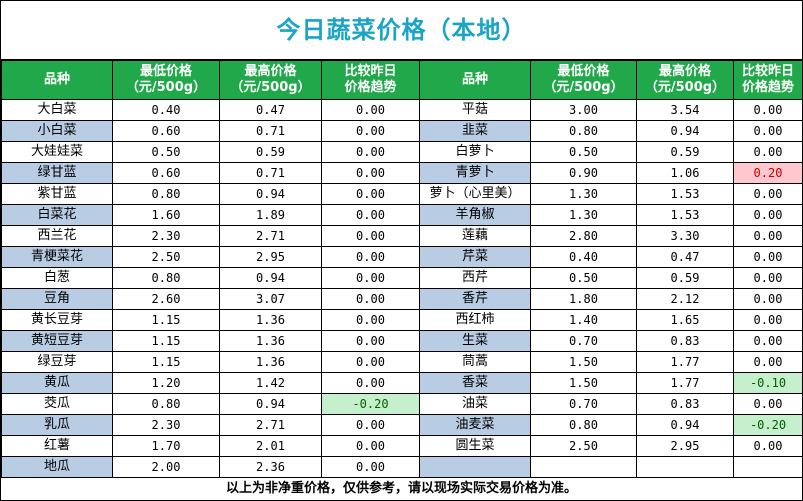 Image resolution: width=803 pixels, height=501 pixels. Describe the element at coordinates (57, 299) in the screenshot. I see `vegetable-name-left: 豆角` at that location.